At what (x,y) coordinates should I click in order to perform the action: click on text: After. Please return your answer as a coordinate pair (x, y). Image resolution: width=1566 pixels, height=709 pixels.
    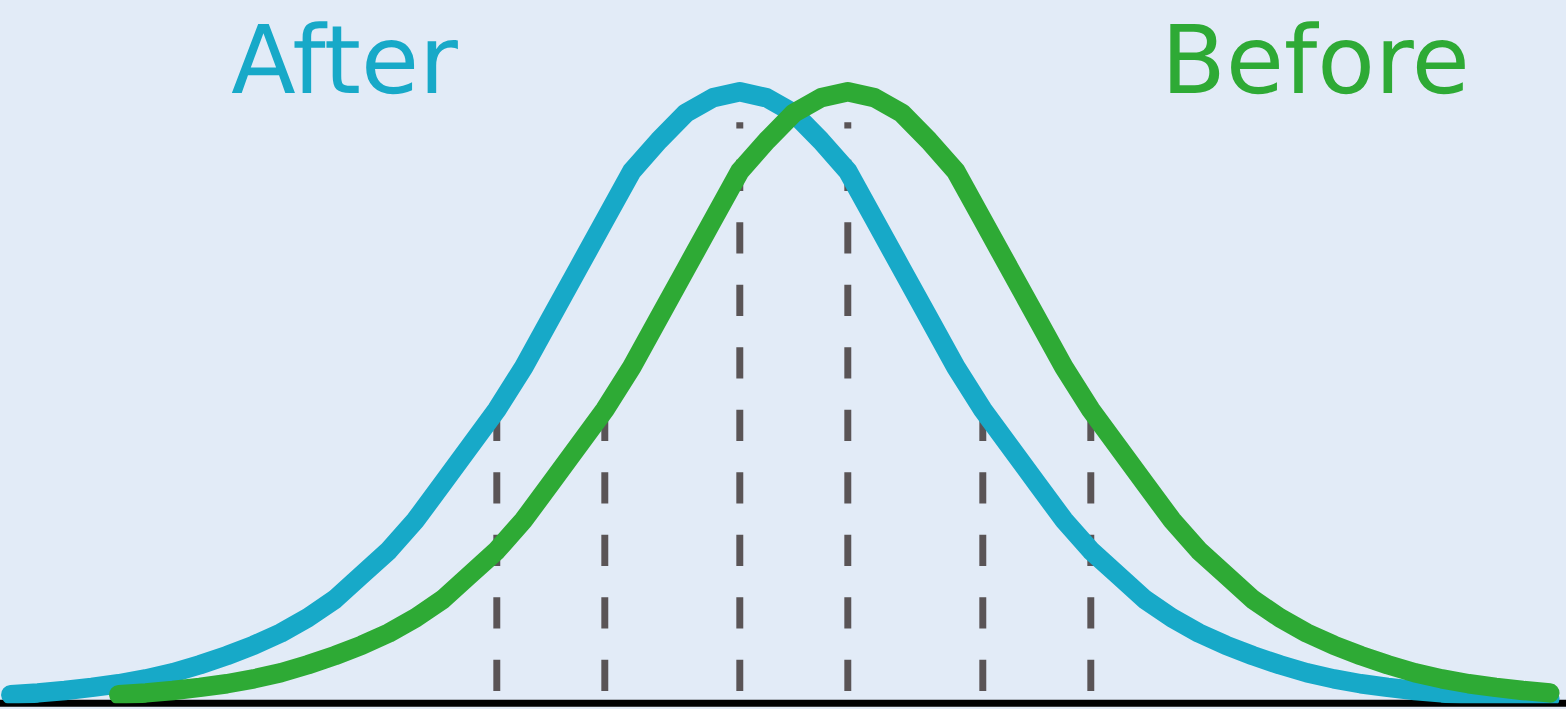
    Looking at the image, I should click on (344, 58).